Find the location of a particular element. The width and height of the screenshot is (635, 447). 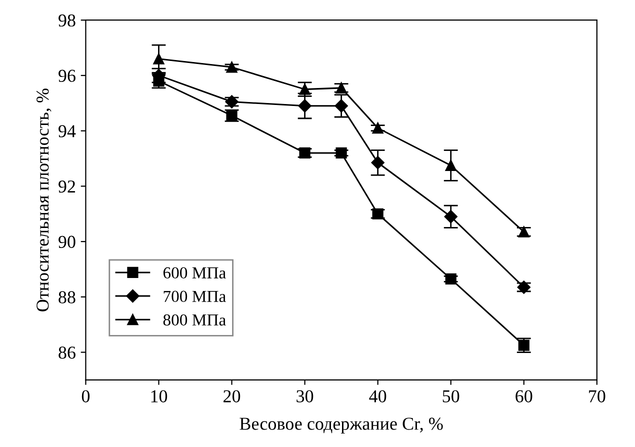

legend-label: 700 МПа is located at coordinates (195, 296).